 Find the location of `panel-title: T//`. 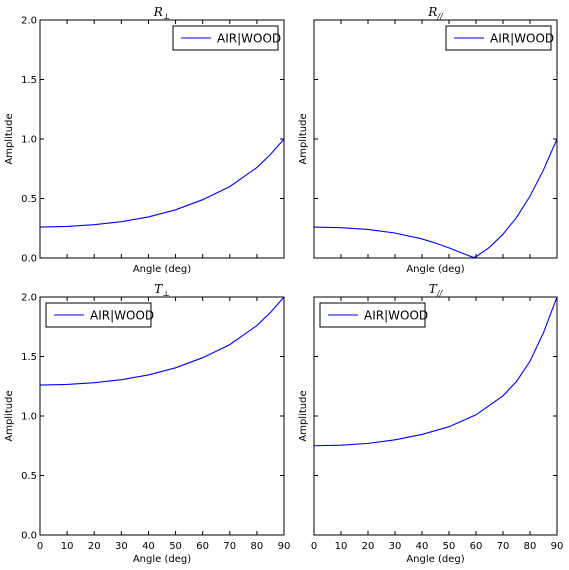

panel-title: T// is located at coordinates (436, 290).